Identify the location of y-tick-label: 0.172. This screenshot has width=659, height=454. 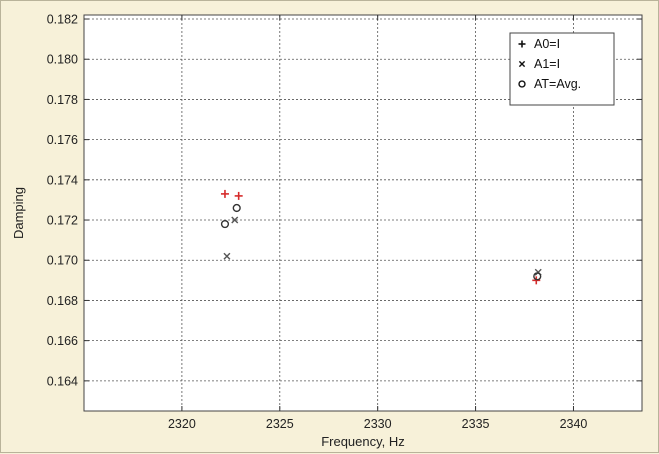
(62, 221).